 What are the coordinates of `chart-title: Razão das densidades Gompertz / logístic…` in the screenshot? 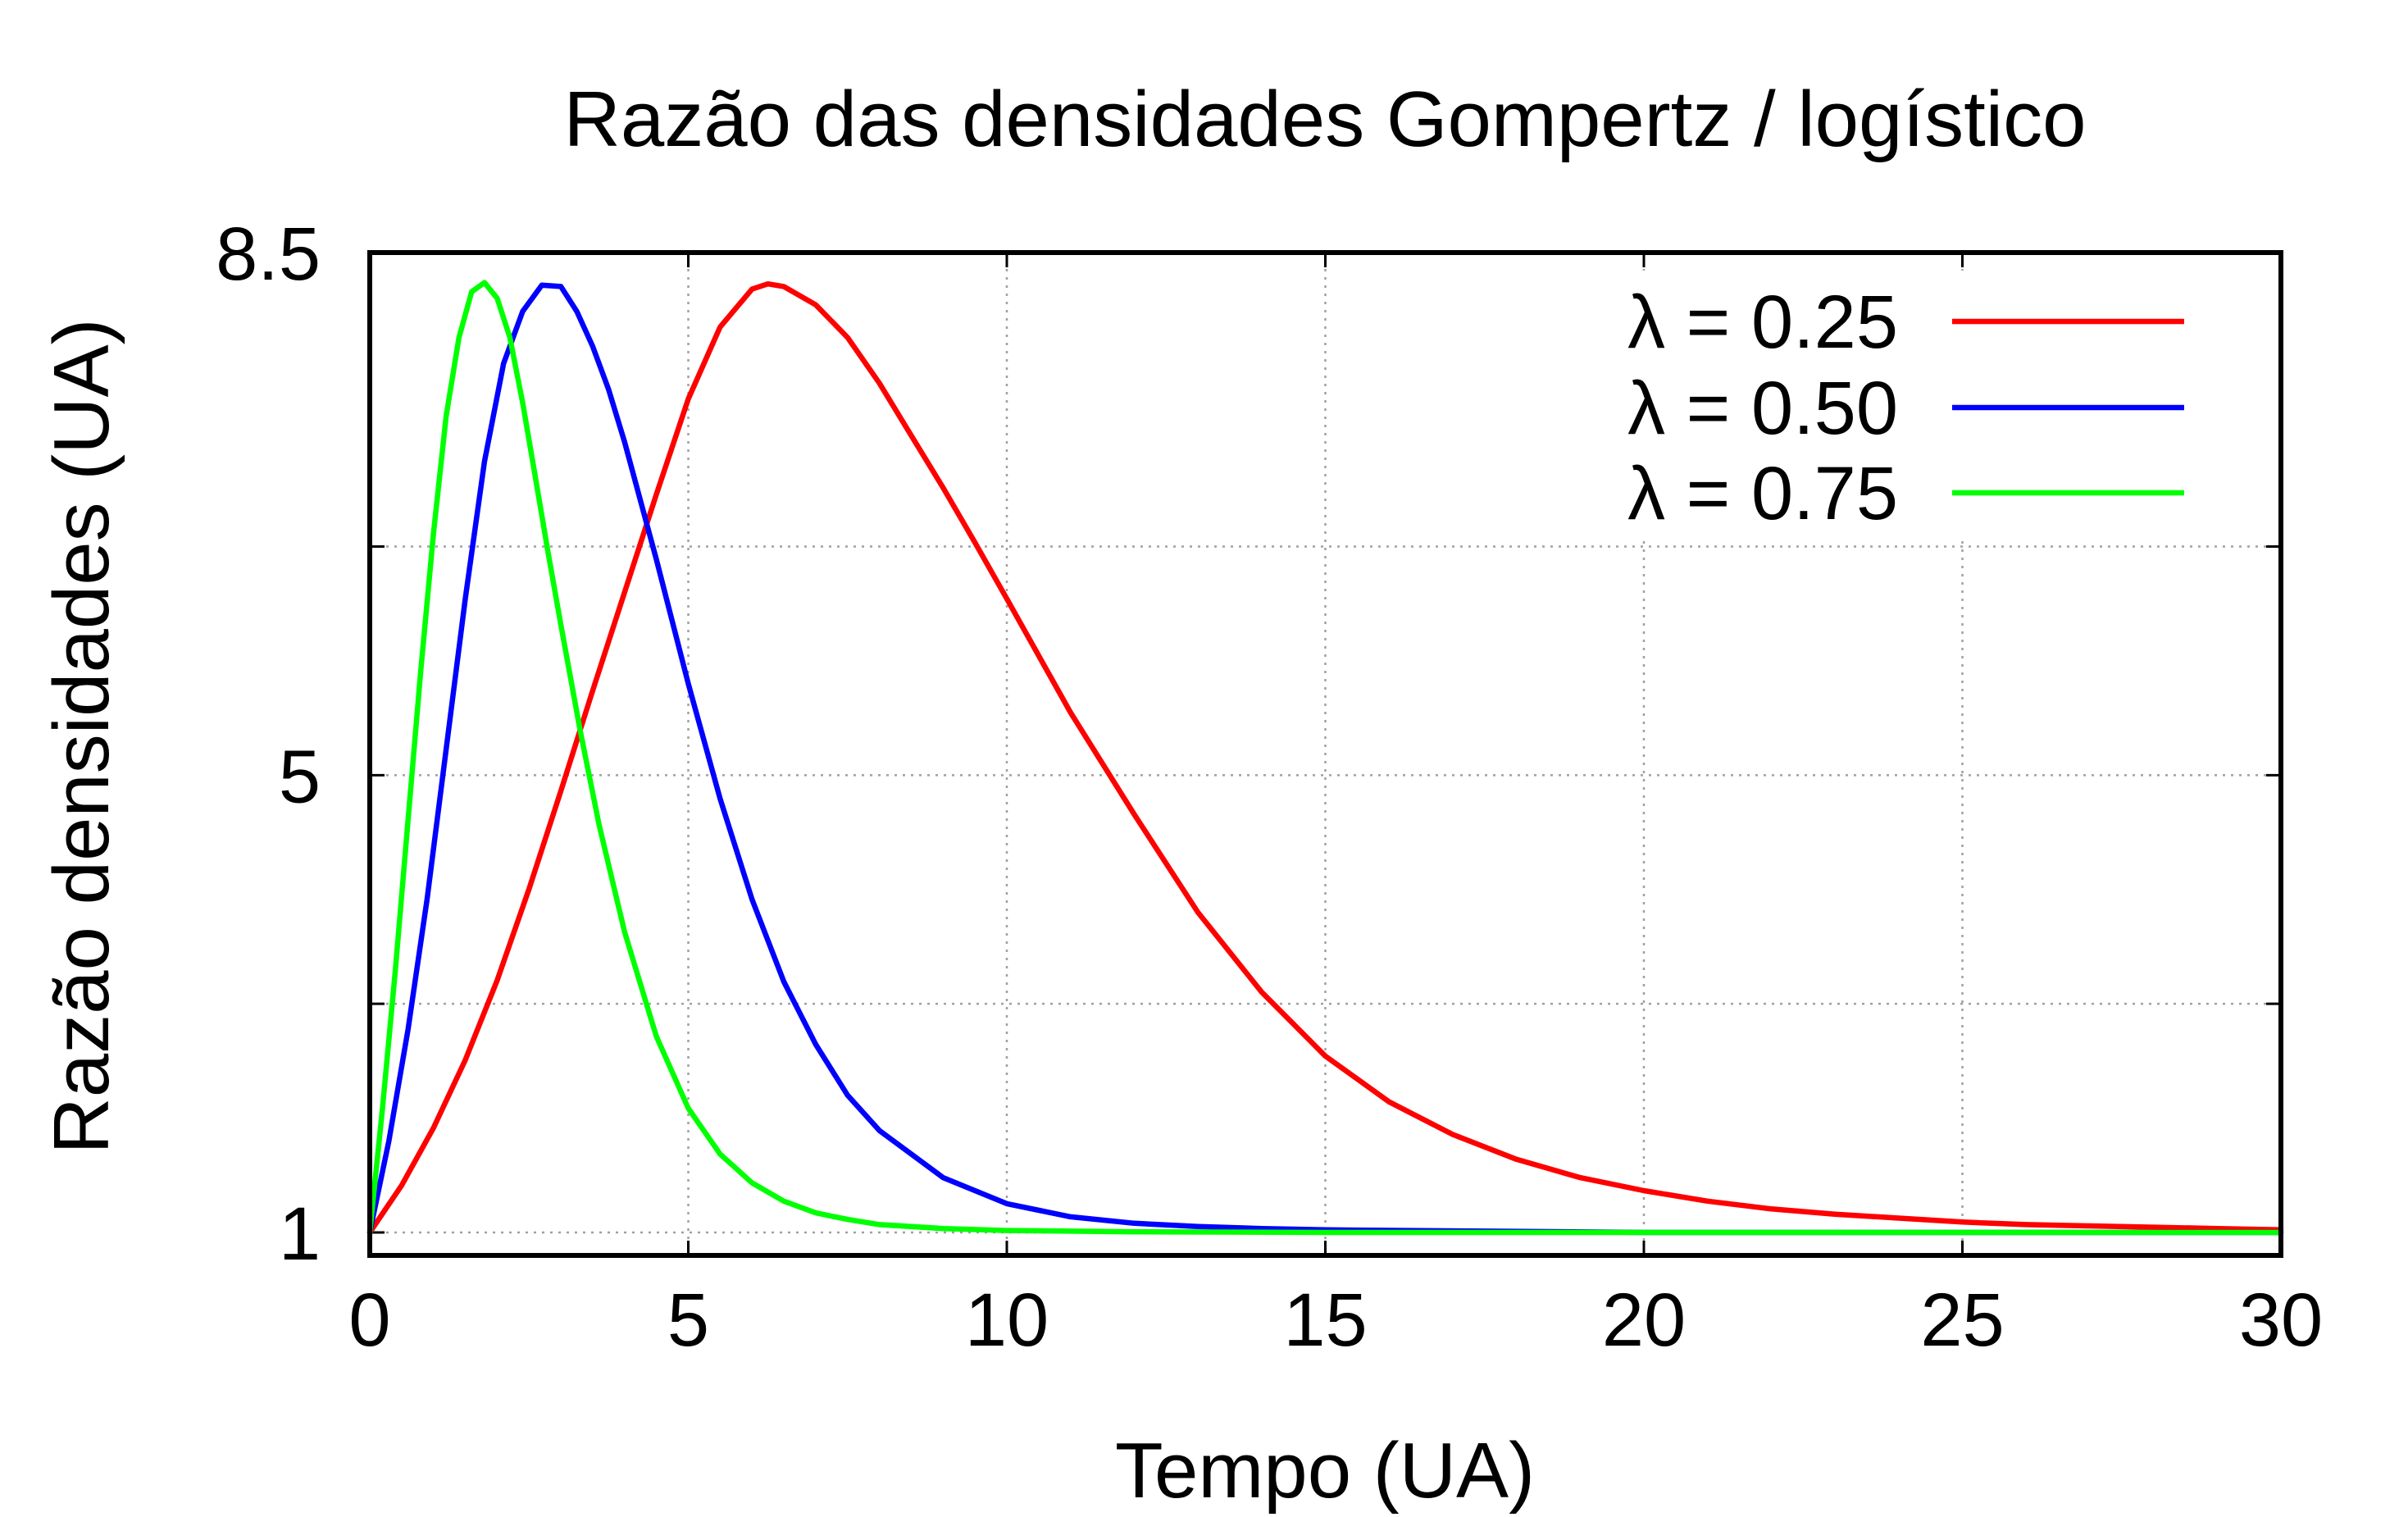 It's located at (1325, 119).